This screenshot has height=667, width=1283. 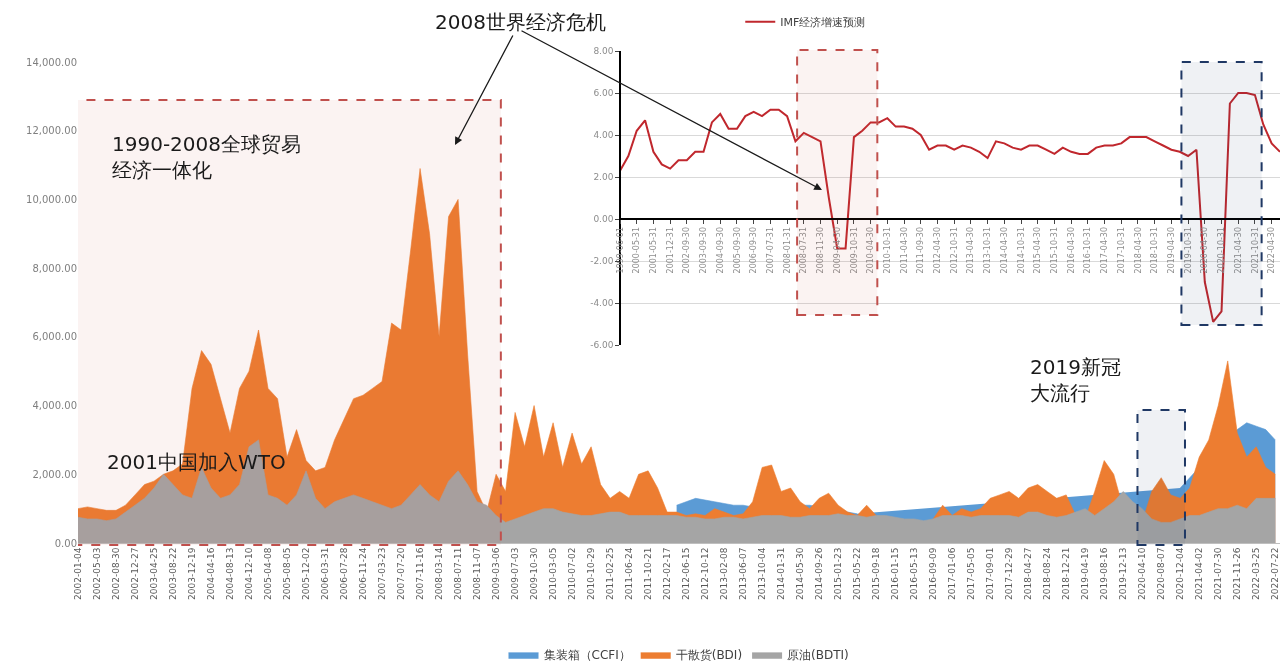 I want to click on x-tick-label: 2008-03-14, so click(x=439, y=573).